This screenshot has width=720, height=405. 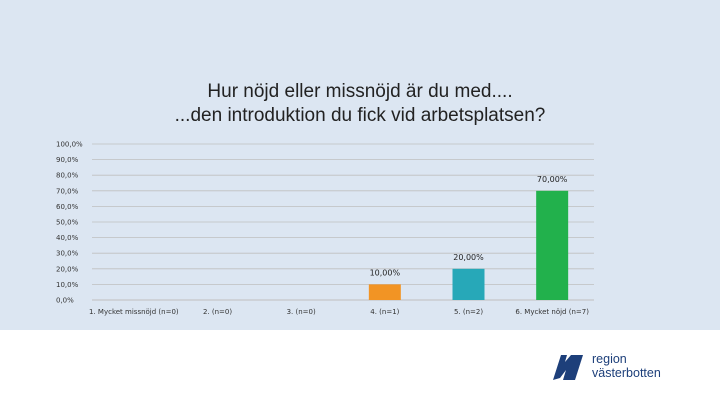 I want to click on y-tick-label: 40,0%, so click(x=67, y=238).